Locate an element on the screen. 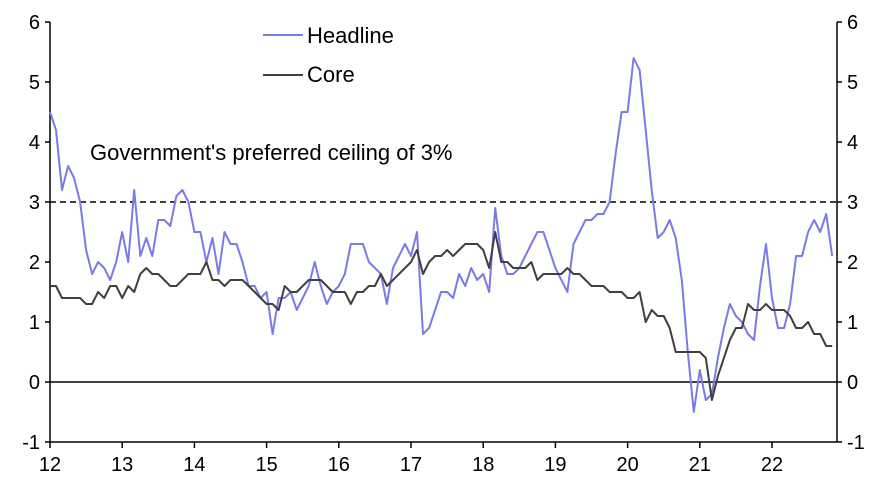 The image size is (885, 493). y-tick-label-left: 4 is located at coordinates (34, 143).